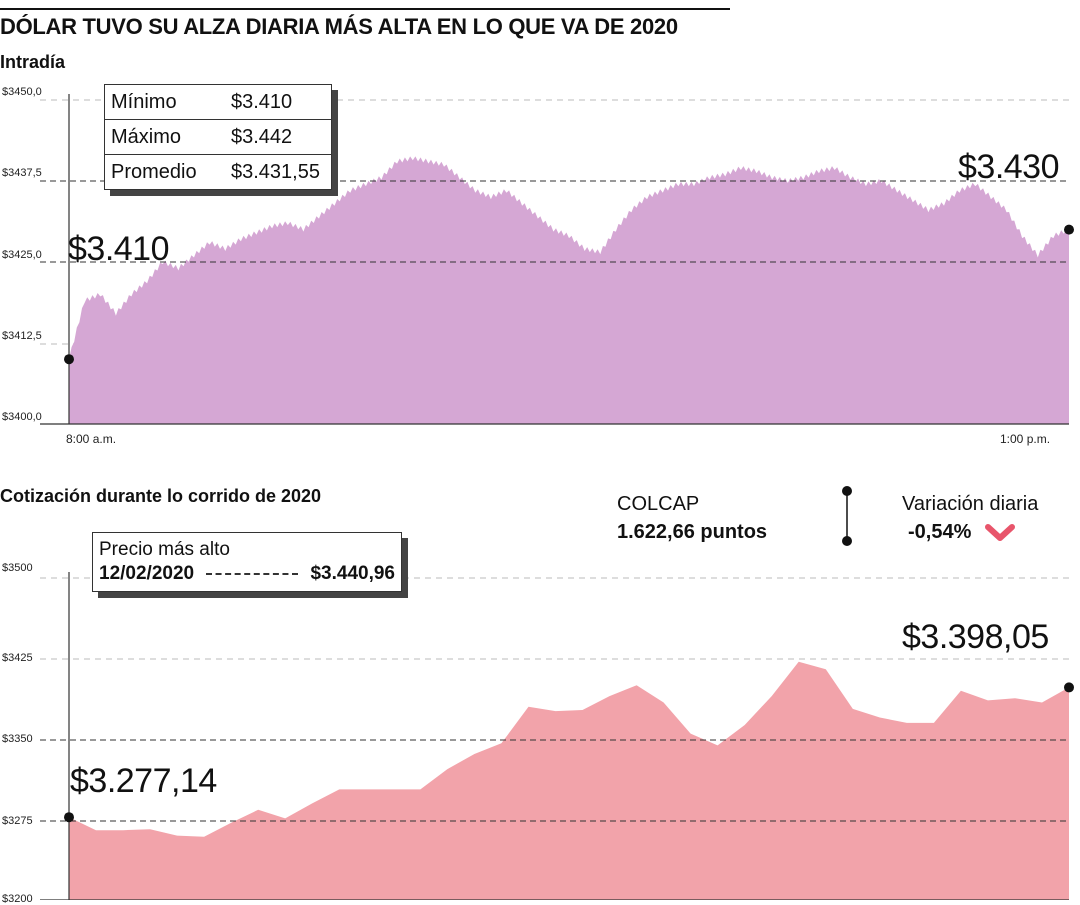 Image resolution: width=1080 pixels, height=905 pixels. Describe the element at coordinates (22, 92) in the screenshot. I see `intraday-ytick: $3450,0` at that location.